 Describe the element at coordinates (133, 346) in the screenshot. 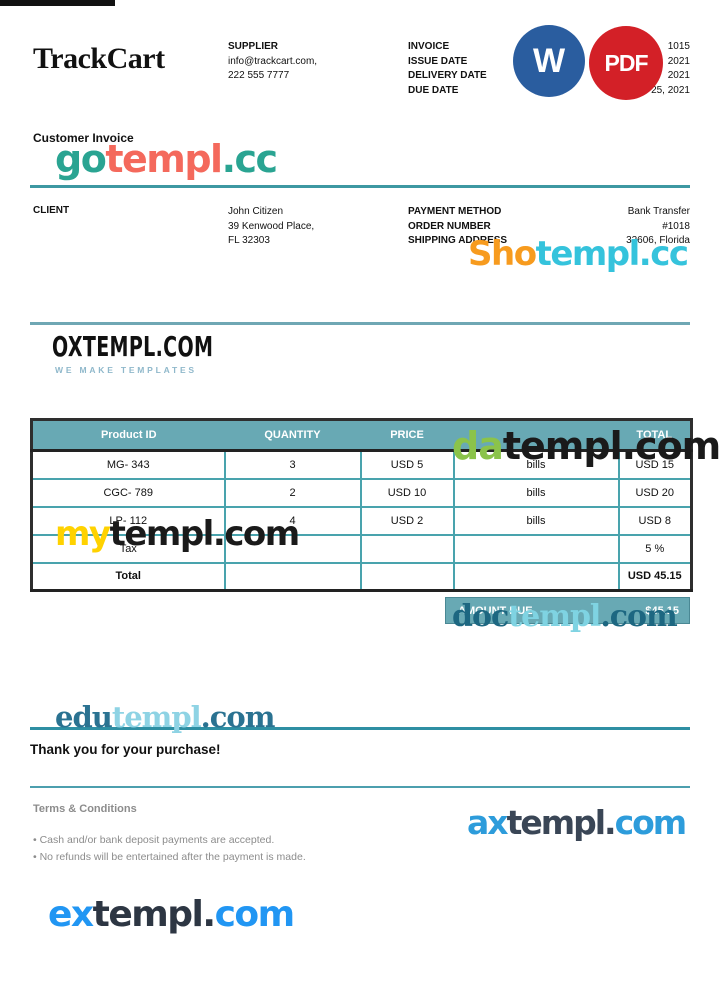

I see `brand-logo-text: OXTEMPL.COM` at that location.